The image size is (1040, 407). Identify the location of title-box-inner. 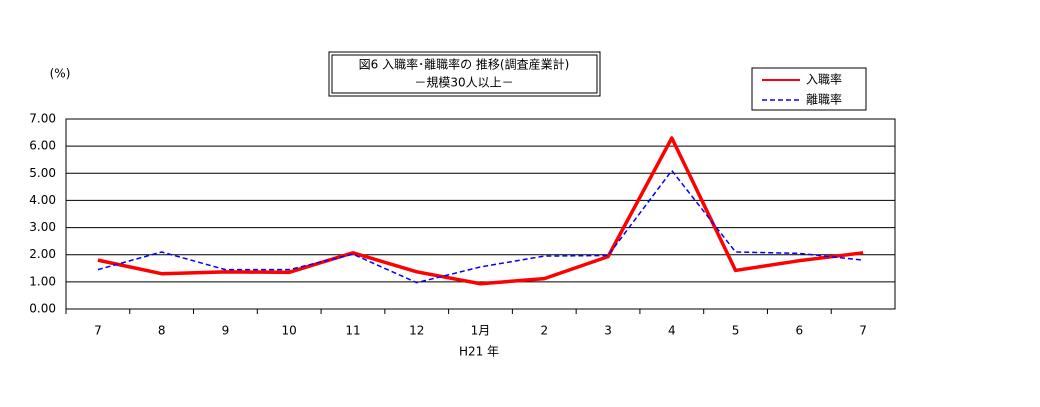
(464, 74).